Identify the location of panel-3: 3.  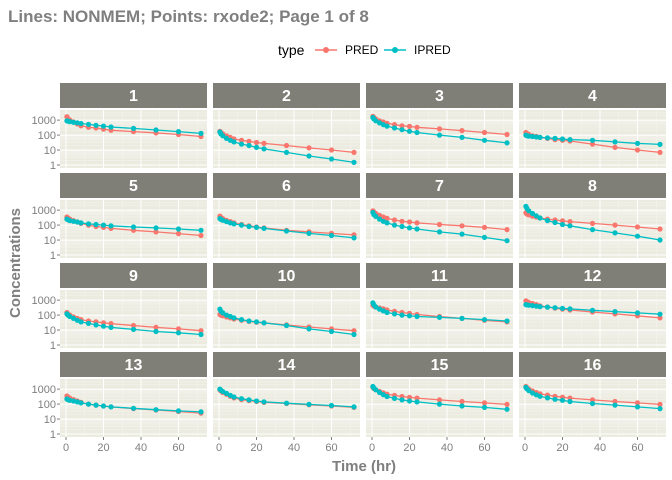
(439, 125).